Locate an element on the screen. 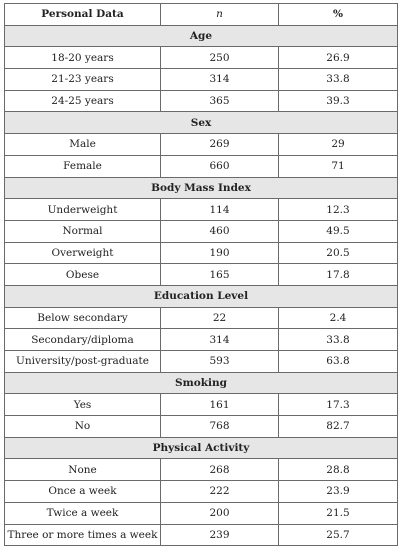  table-row: Once a week 222 23.9 is located at coordinates (201, 491).